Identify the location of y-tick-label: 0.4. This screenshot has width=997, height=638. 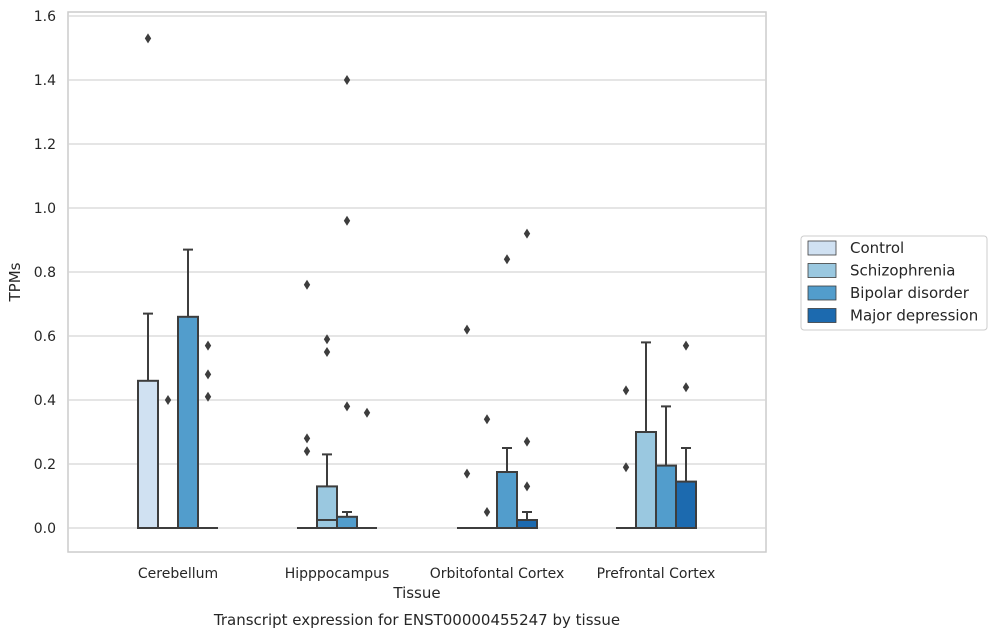
(45, 401).